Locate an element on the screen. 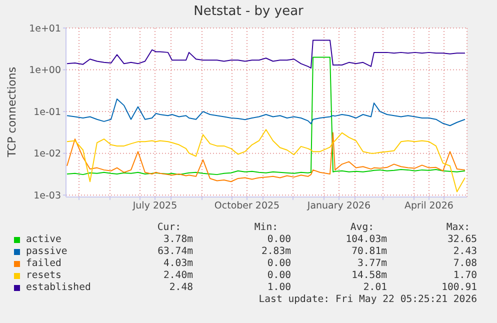  text: Last update: Fri May 22 05:25:21 2026 is located at coordinates (367, 300).